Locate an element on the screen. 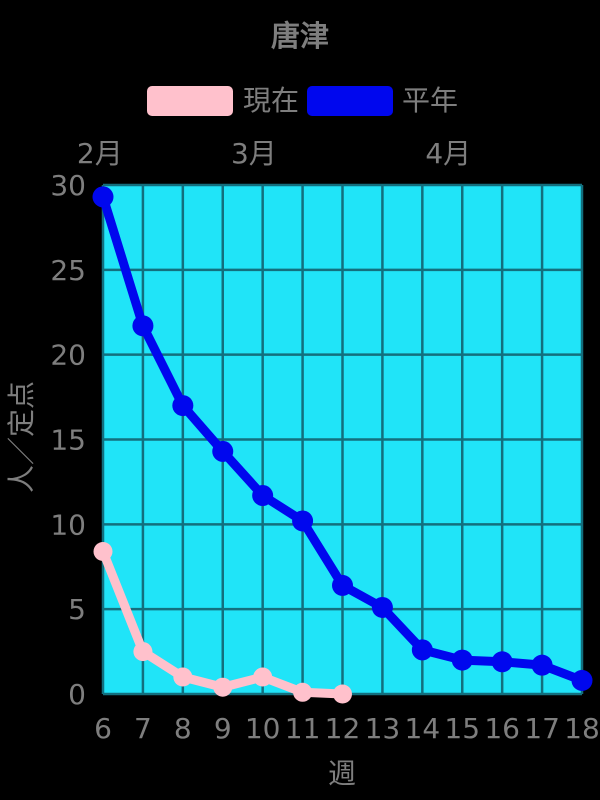 The image size is (600, 800). x-axis-label: 週 is located at coordinates (342, 773).